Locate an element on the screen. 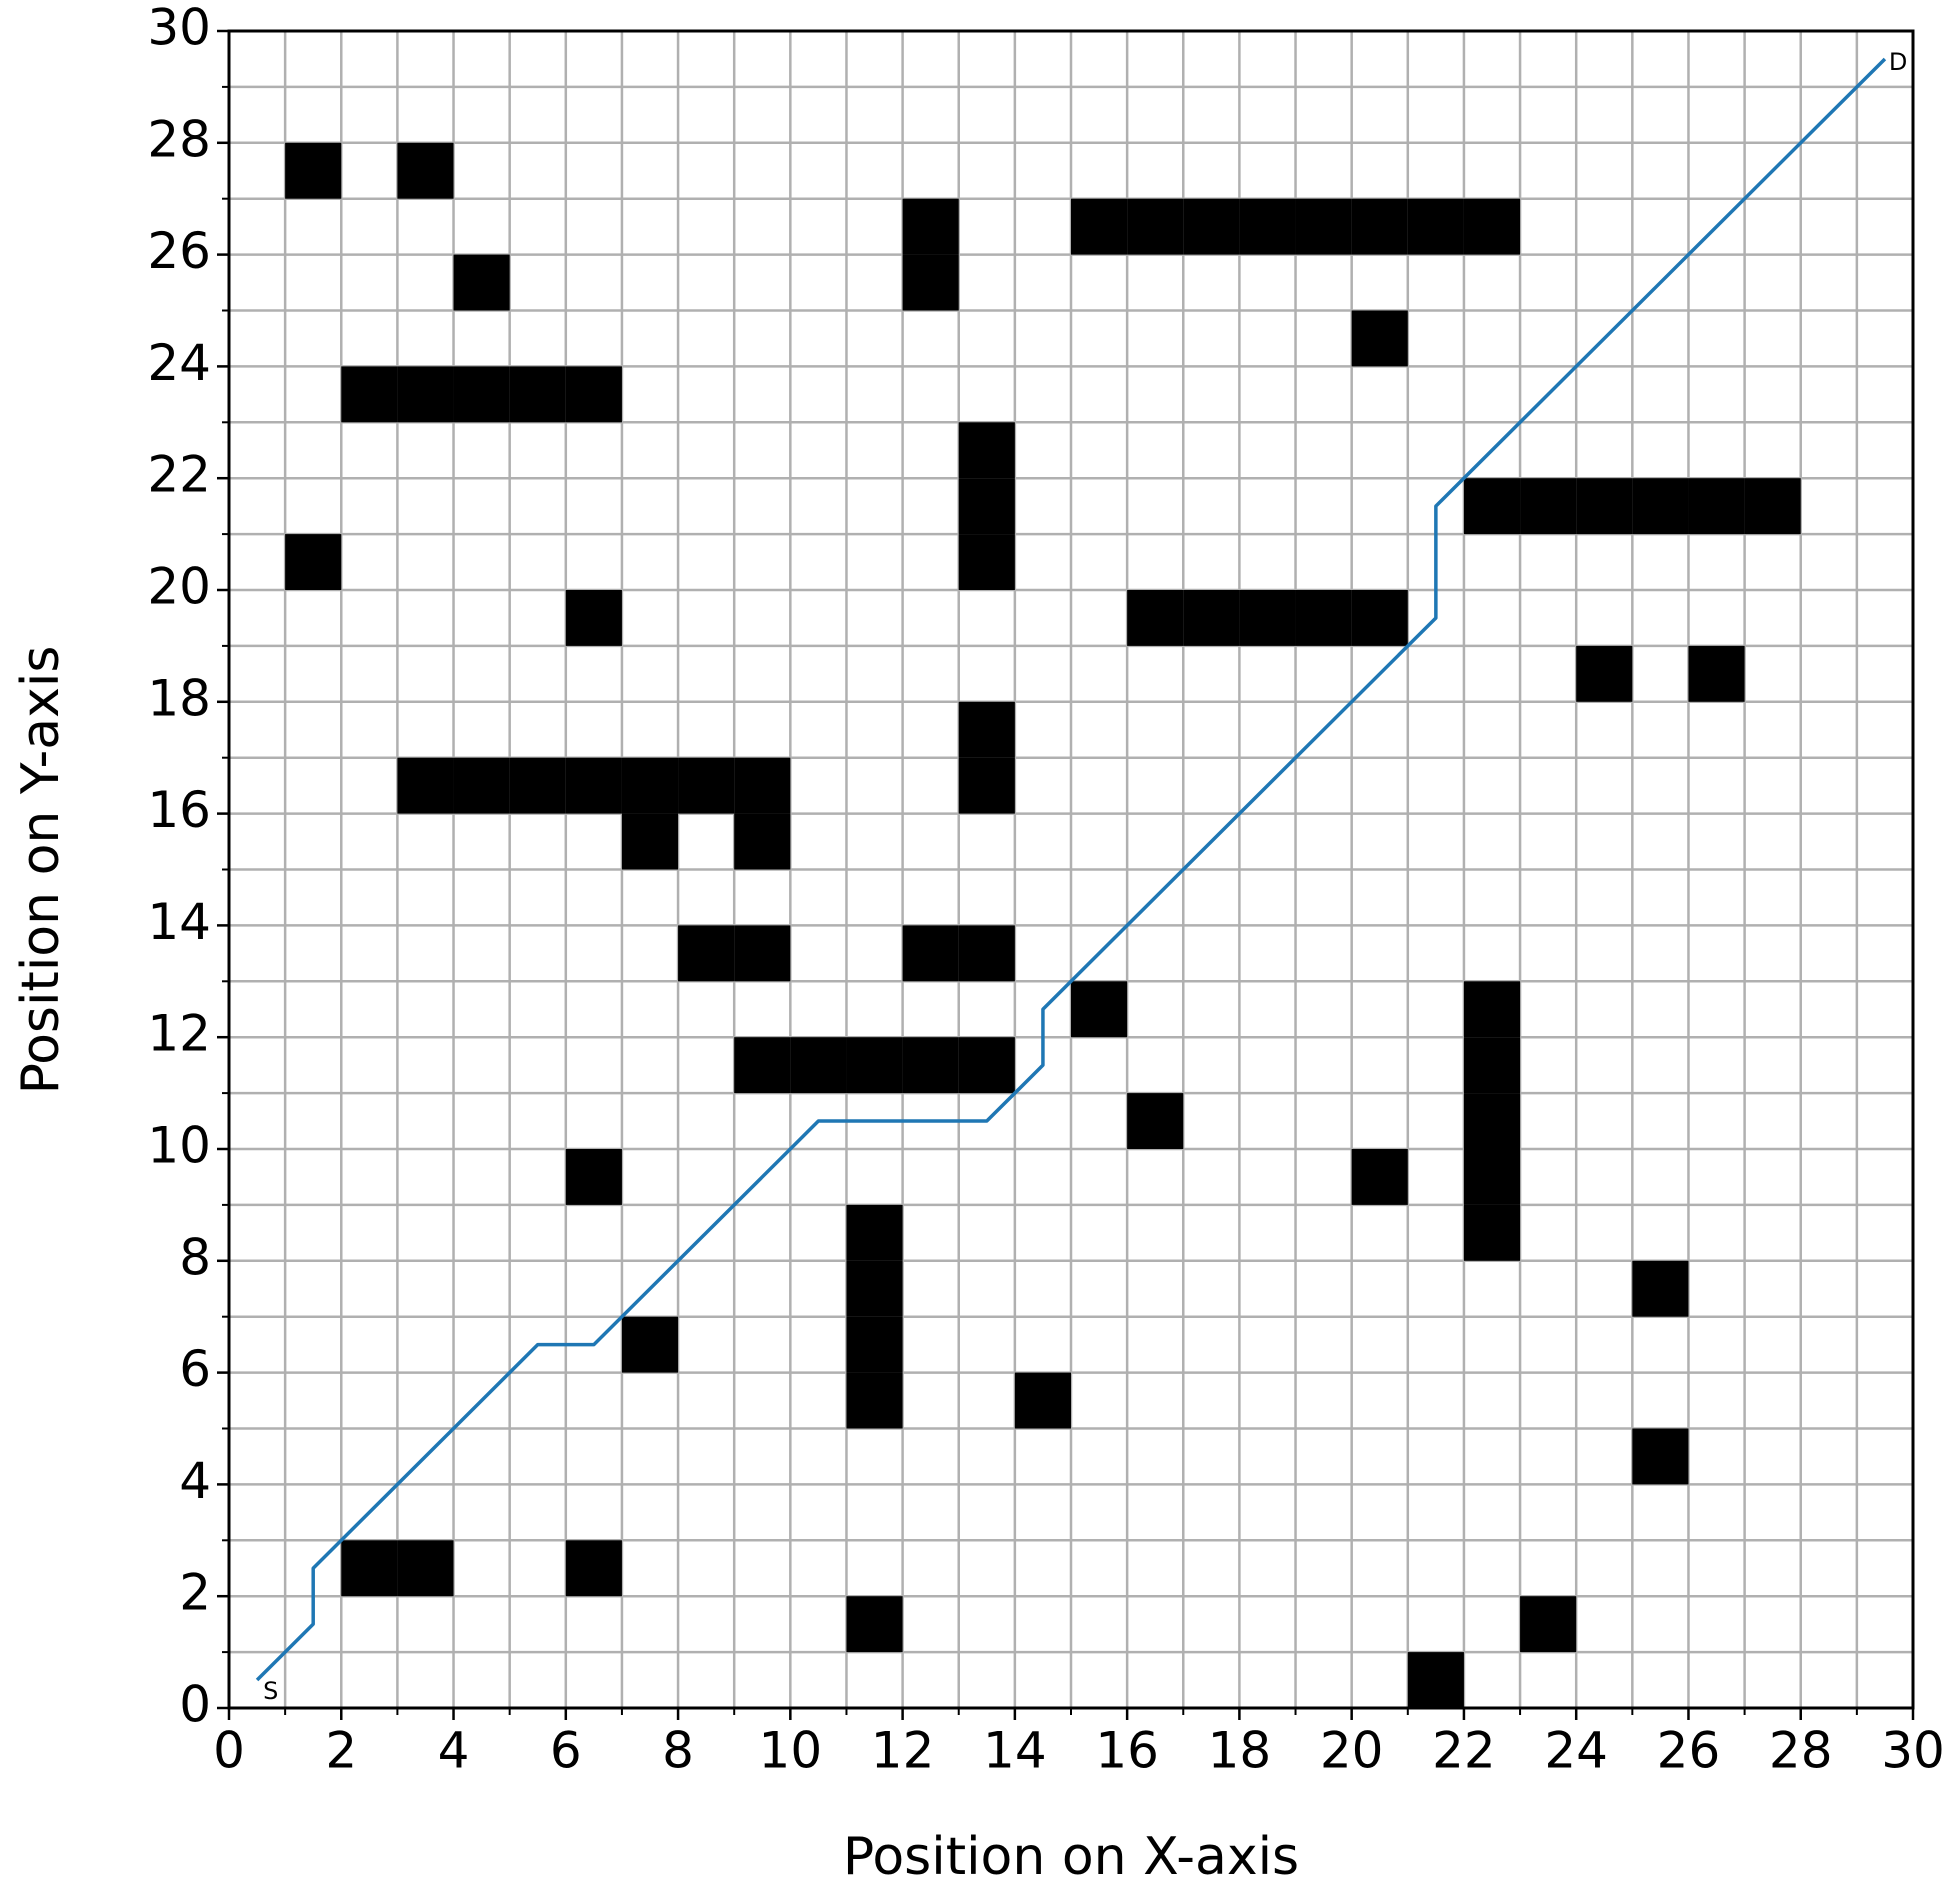  y-tick-label: 4 is located at coordinates (195, 1481).